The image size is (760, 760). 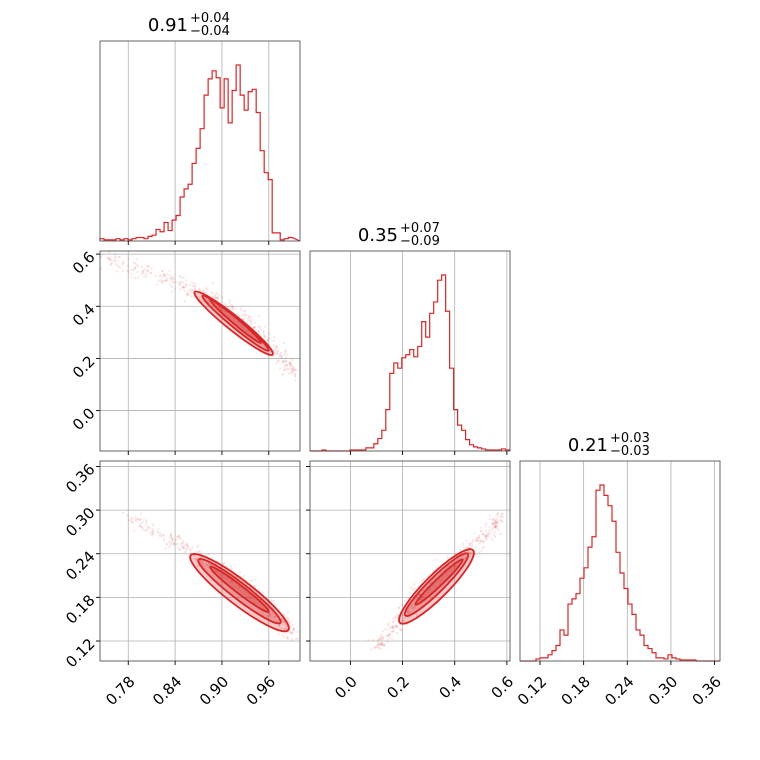 I want to click on panel-frame, so click(x=200, y=561).